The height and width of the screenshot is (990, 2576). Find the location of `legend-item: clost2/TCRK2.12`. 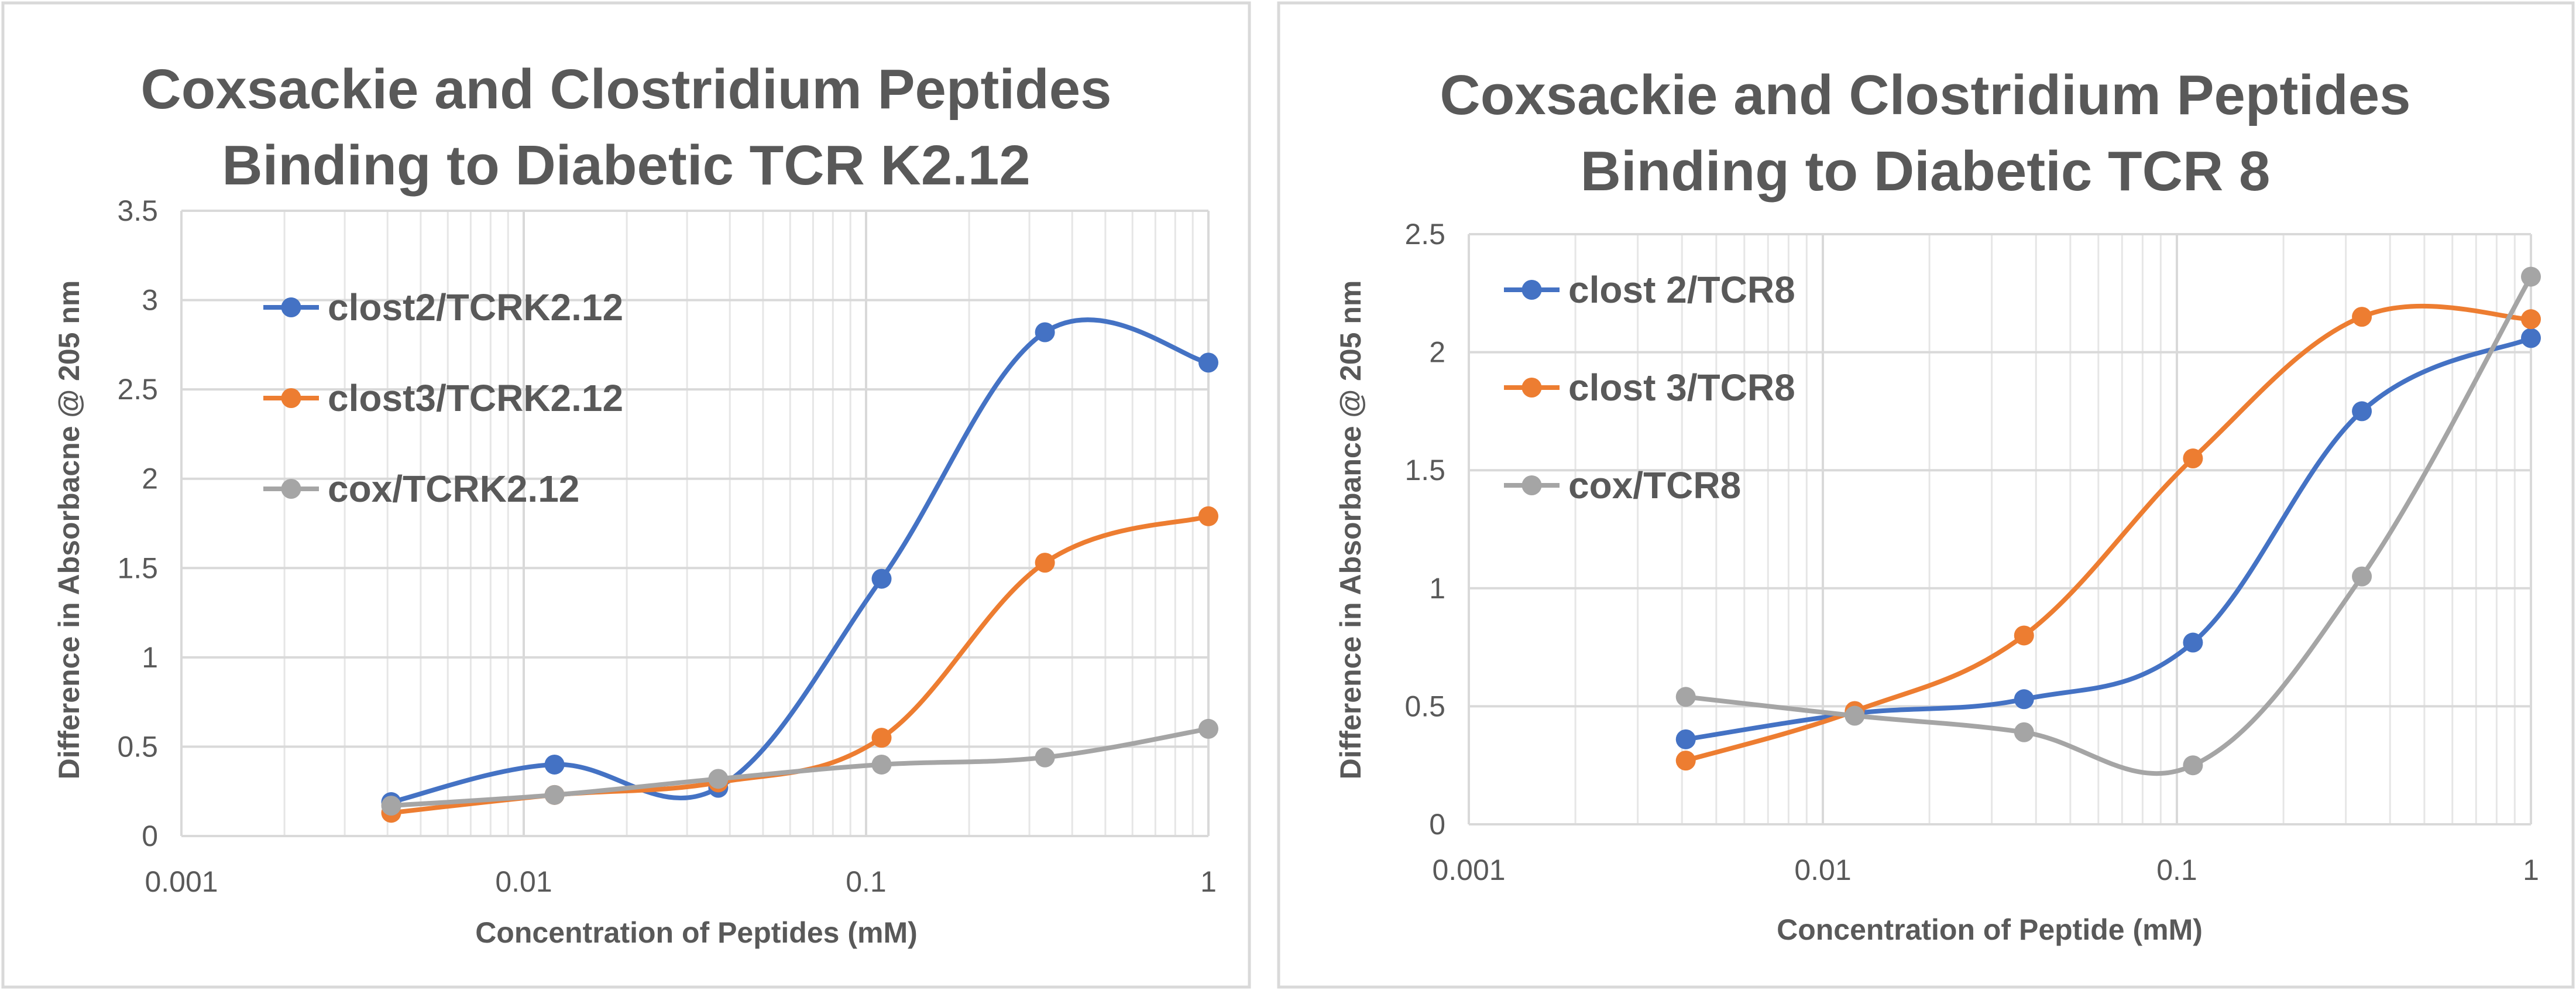

legend-item: clost2/TCRK2.12 is located at coordinates (443, 307).